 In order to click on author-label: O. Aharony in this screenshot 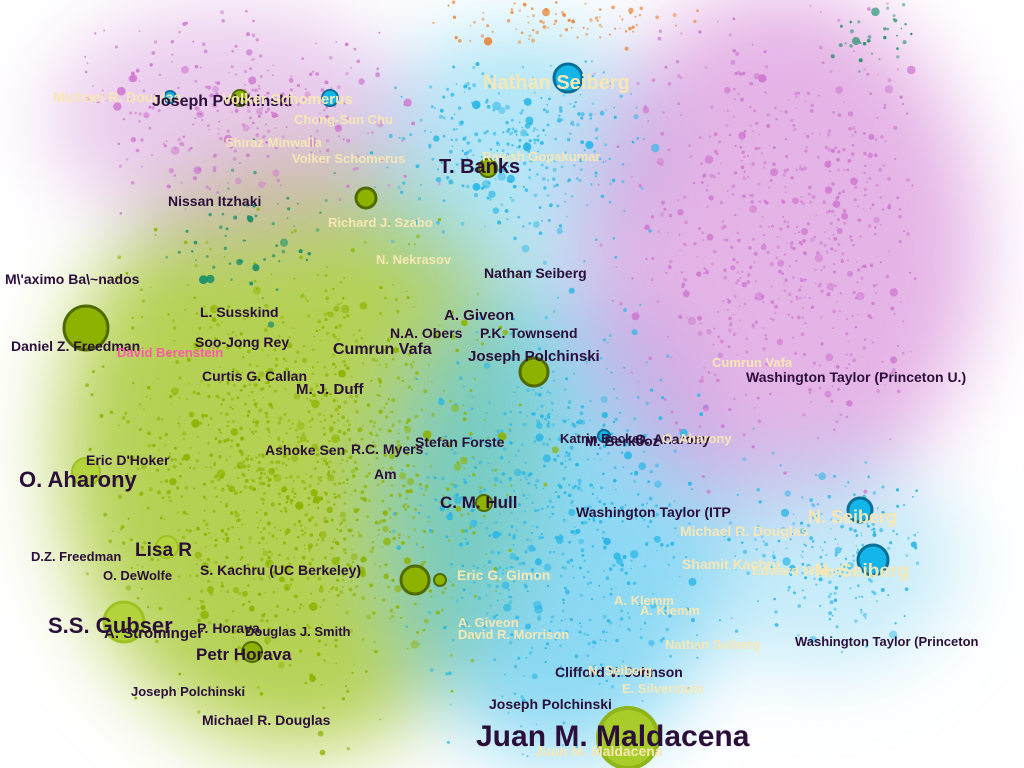, I will do `click(697, 438)`.